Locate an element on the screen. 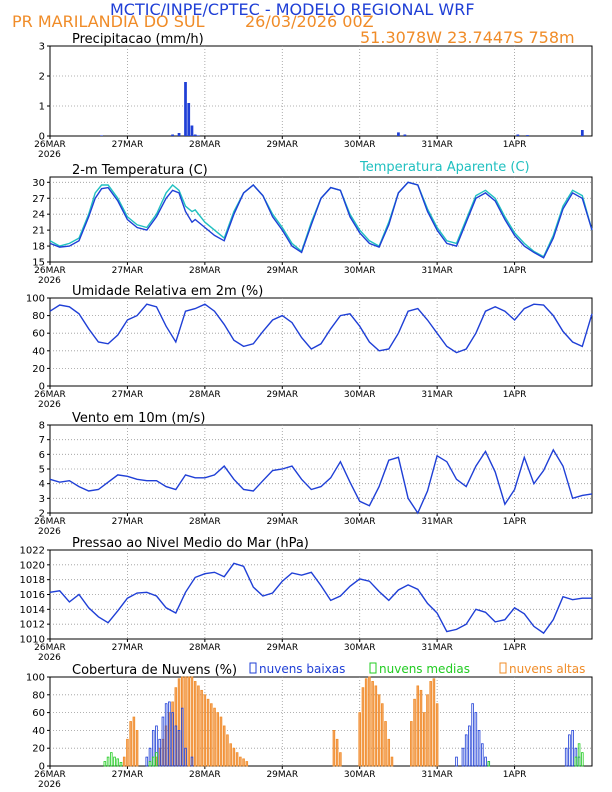  clouds-y-tick-label: 0 is located at coordinates (42, 767).